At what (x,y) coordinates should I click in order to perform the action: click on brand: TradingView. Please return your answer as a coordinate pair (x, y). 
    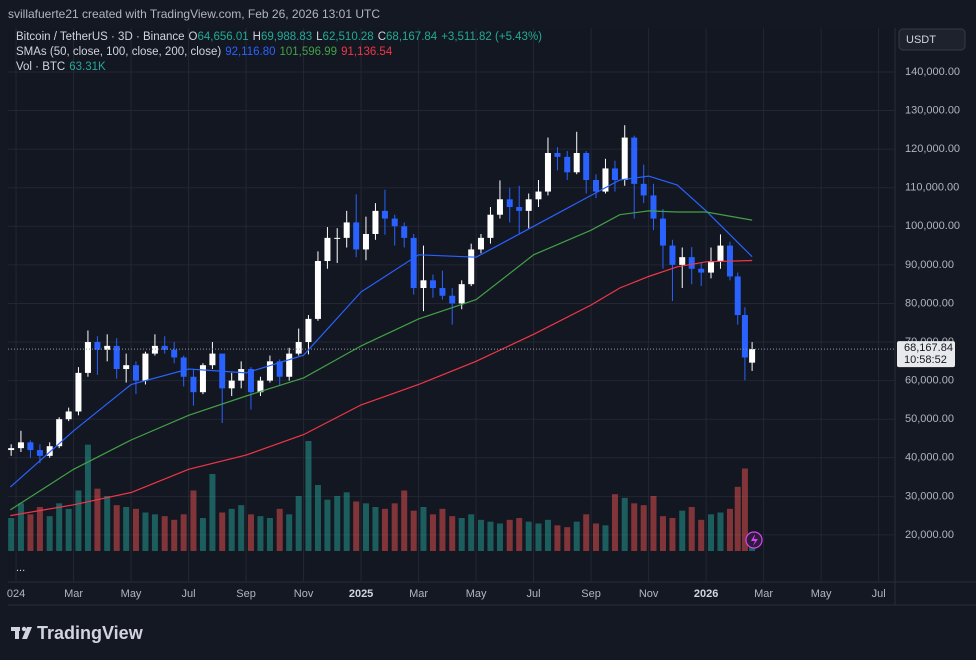
    Looking at the image, I should click on (90, 633).